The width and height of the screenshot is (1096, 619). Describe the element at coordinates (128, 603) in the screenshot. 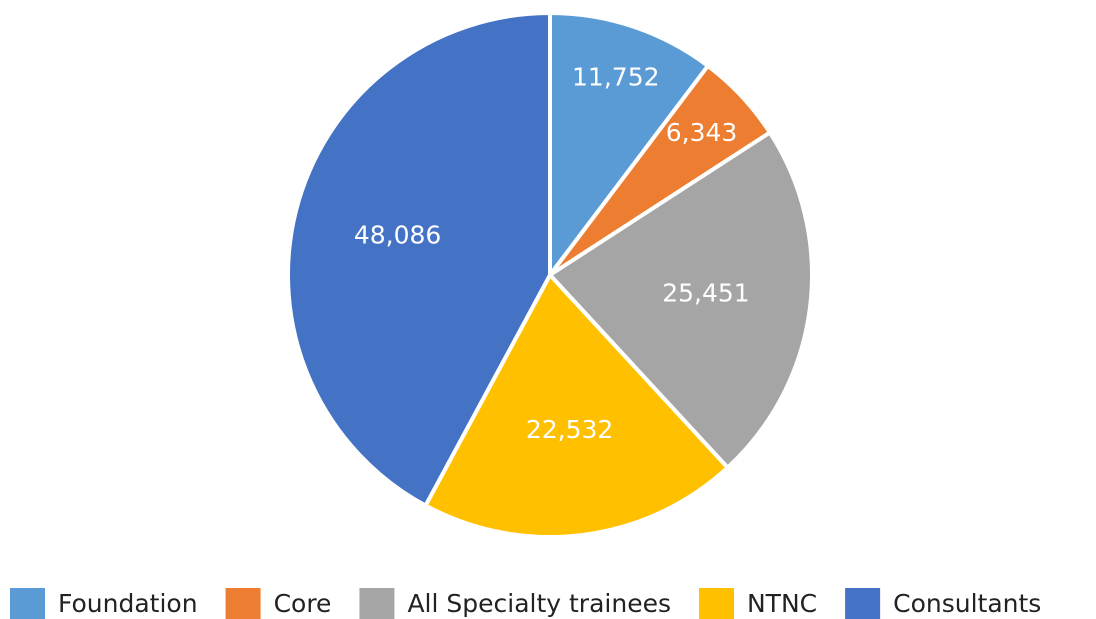

I see `legend-label: Foundation` at that location.